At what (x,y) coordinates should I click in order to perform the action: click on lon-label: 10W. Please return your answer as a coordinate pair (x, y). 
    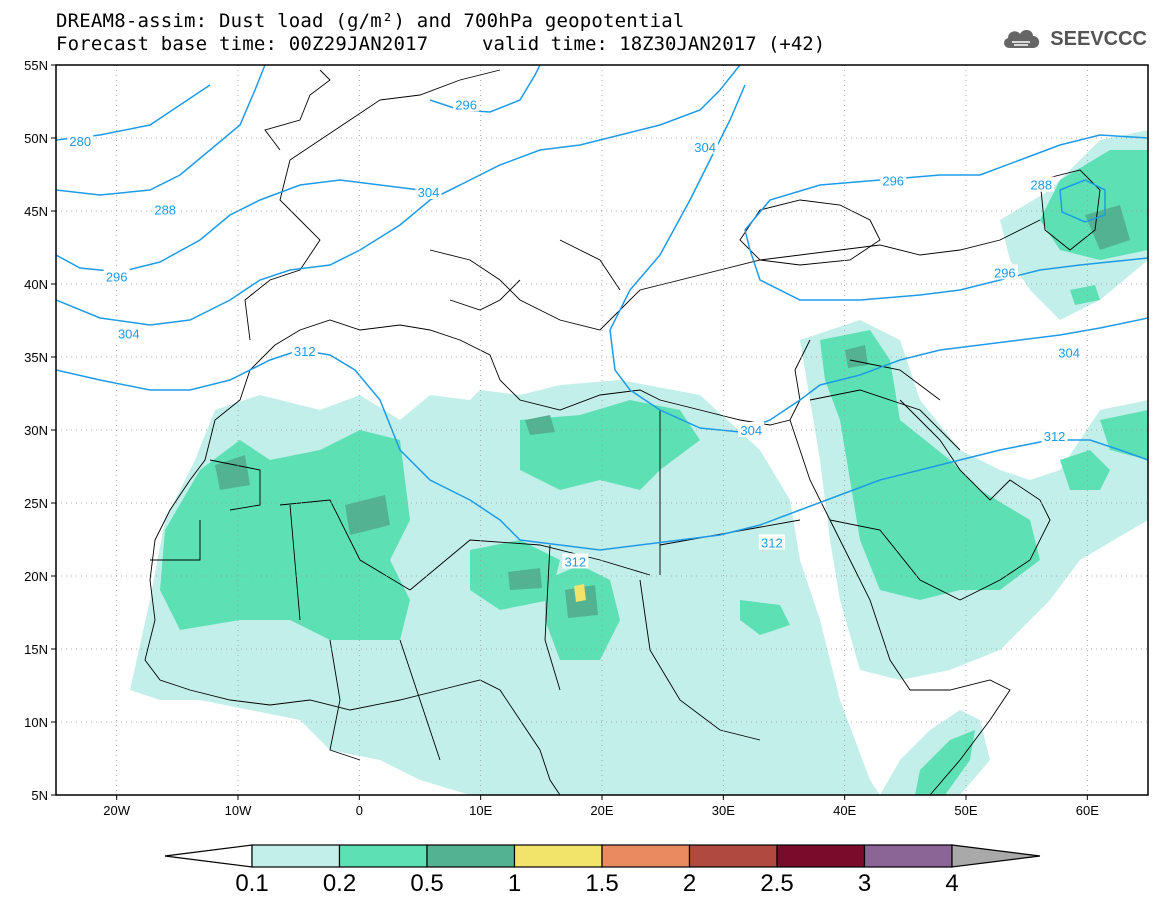
    Looking at the image, I should click on (238, 810).